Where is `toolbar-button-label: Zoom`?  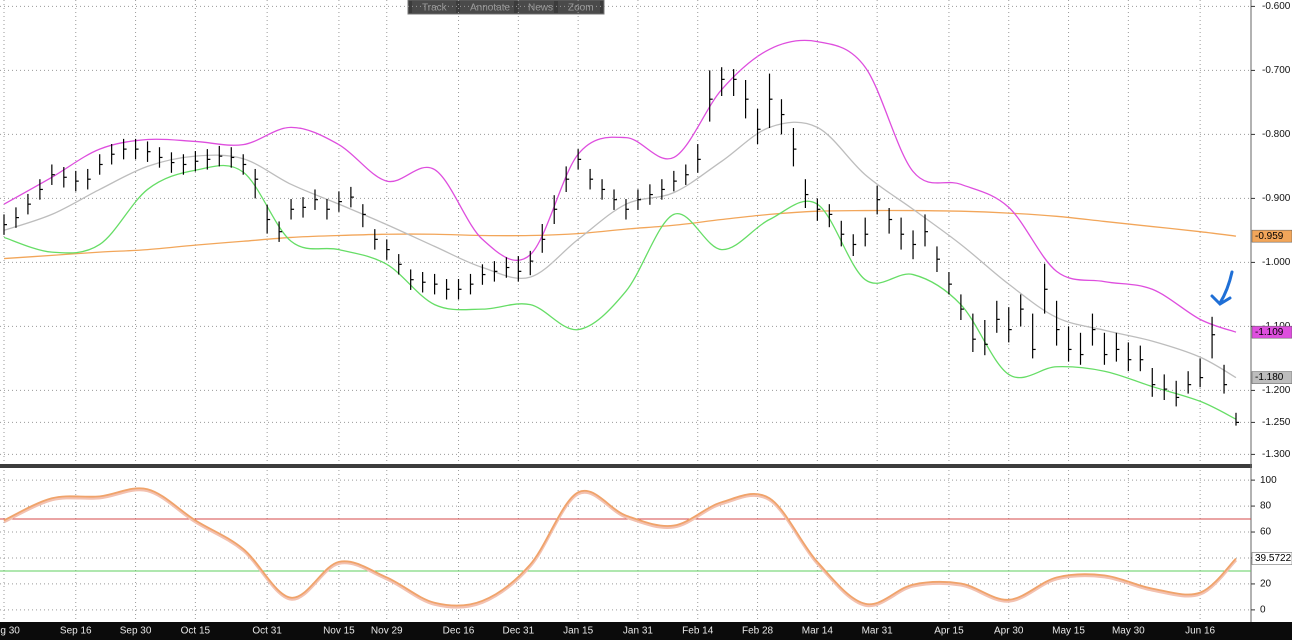
toolbar-button-label: Zoom is located at coordinates (581, 8).